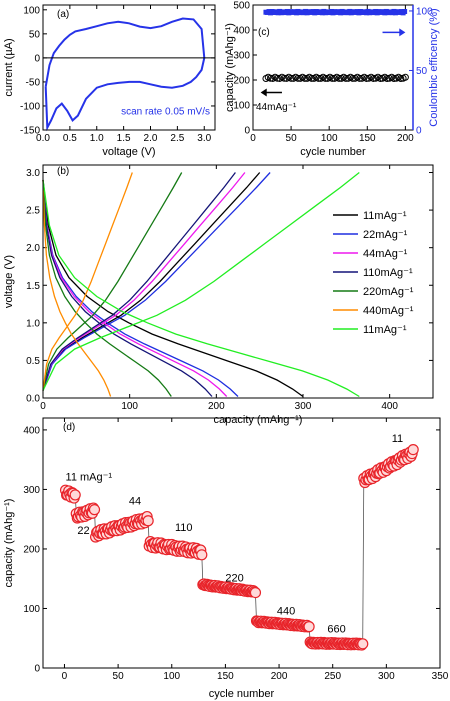 The width and height of the screenshot is (450, 701). I want to click on panel-d-x-axis-label: cycle number, so click(242, 694).